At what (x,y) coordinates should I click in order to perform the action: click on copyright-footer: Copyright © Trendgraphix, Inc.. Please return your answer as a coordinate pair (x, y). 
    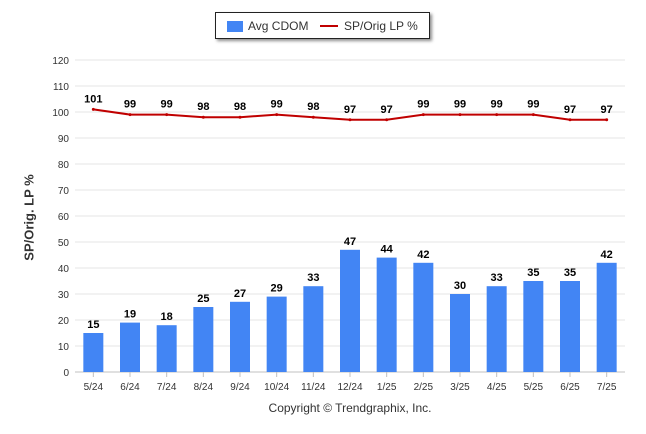
    Looking at the image, I should click on (350, 408).